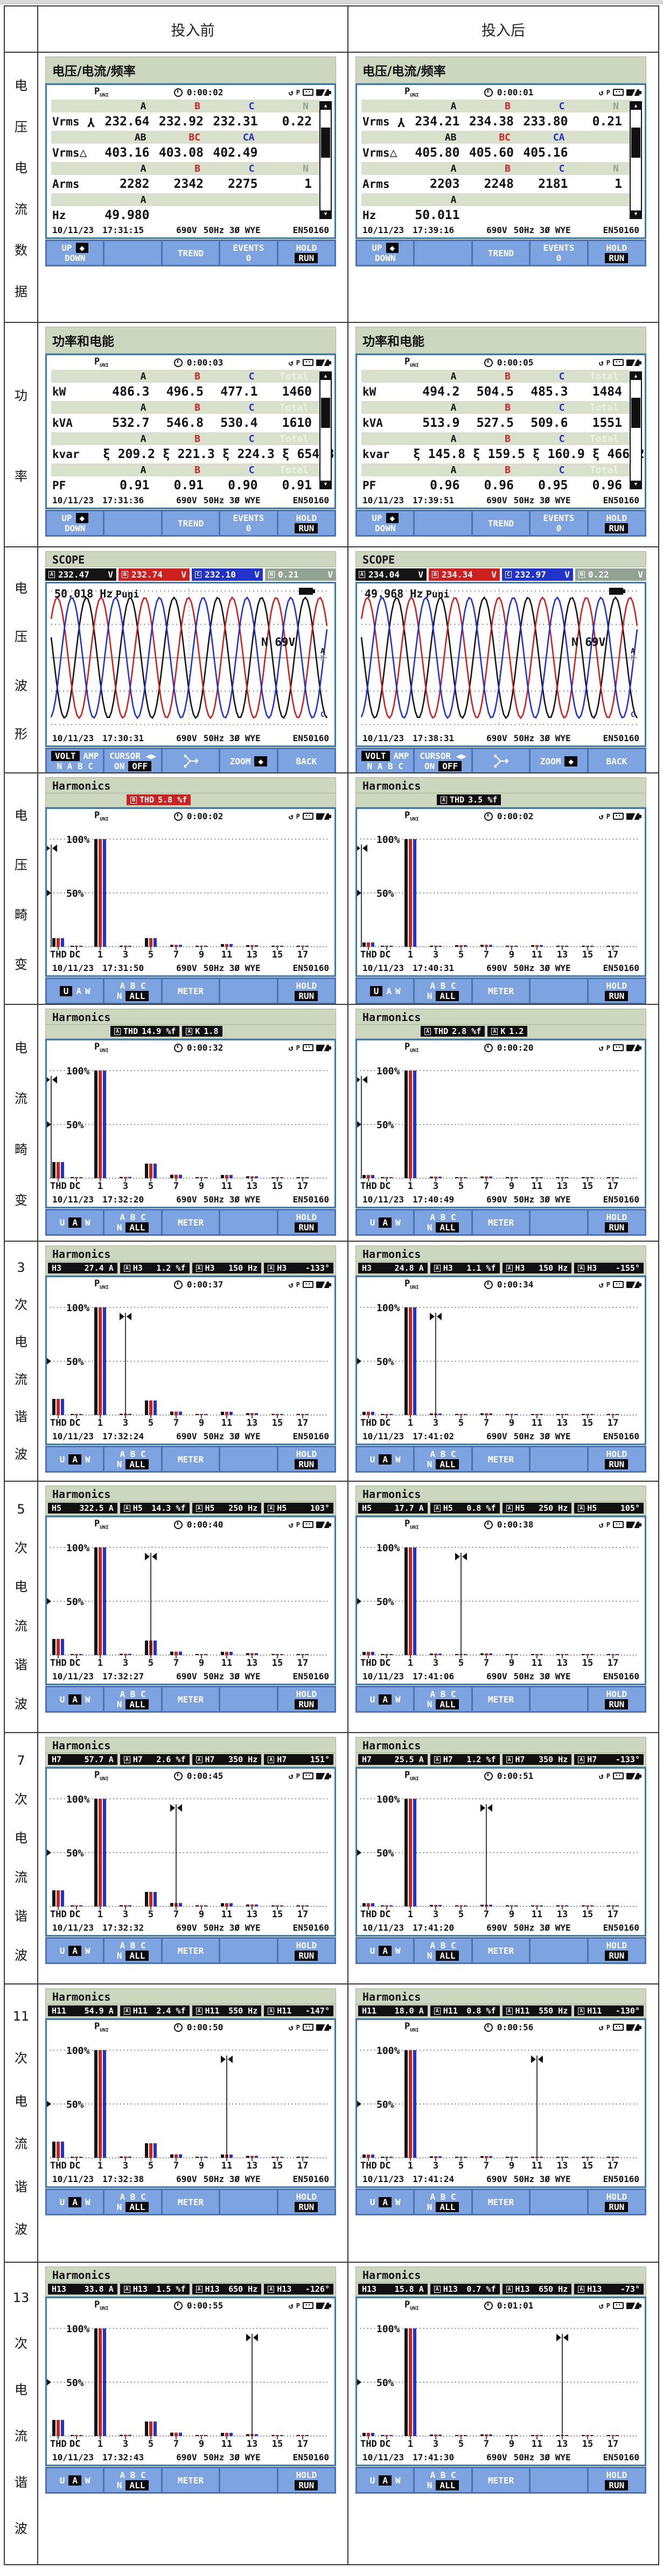  What do you see at coordinates (132, 760) in the screenshot?
I see `softkey-f2-button: CURSOR ◀▶ ON OFF` at bounding box center [132, 760].